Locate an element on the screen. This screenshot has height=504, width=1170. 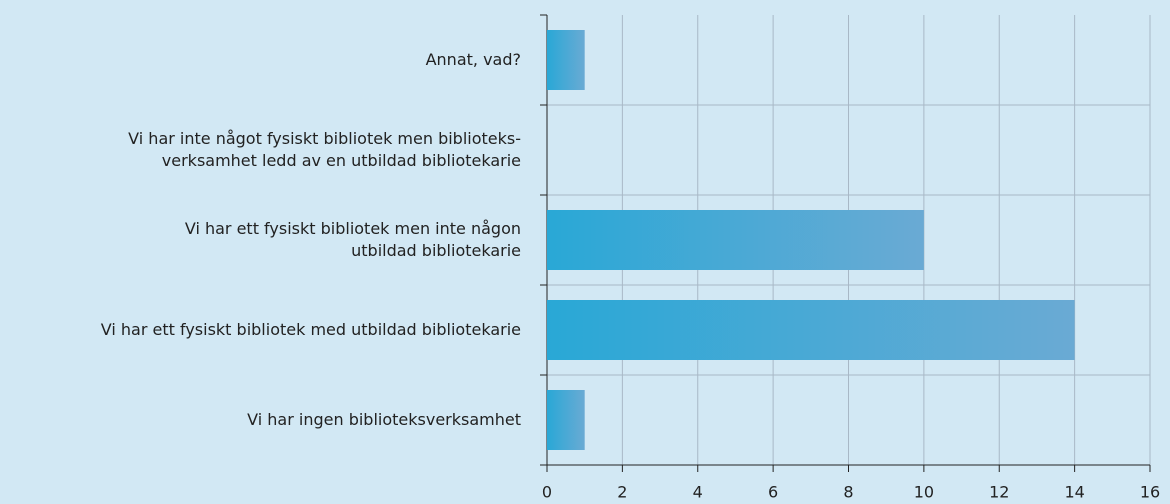
x-tick-label: 6 is located at coordinates (773, 492).